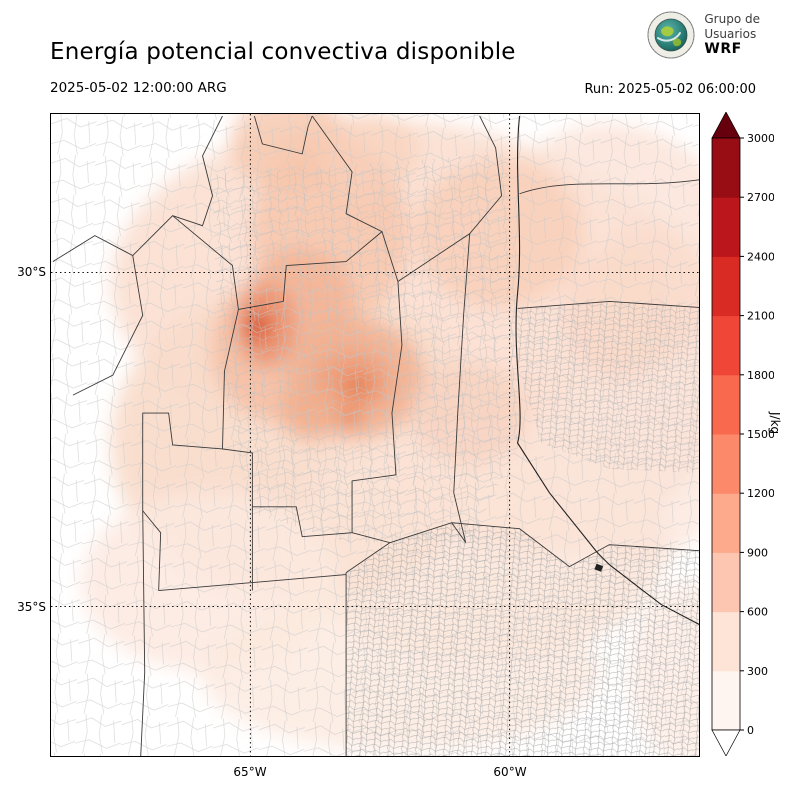  I want to click on colorbar-tick-label: 1800, so click(760, 375).